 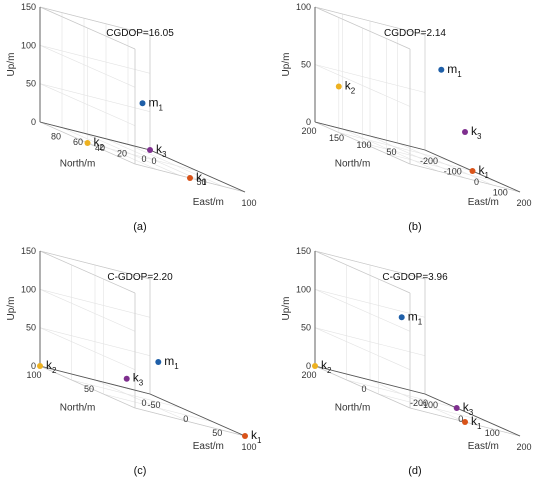 What do you see at coordinates (429, 405) in the screenshot?
I see `east-tick-label: -100` at bounding box center [429, 405].